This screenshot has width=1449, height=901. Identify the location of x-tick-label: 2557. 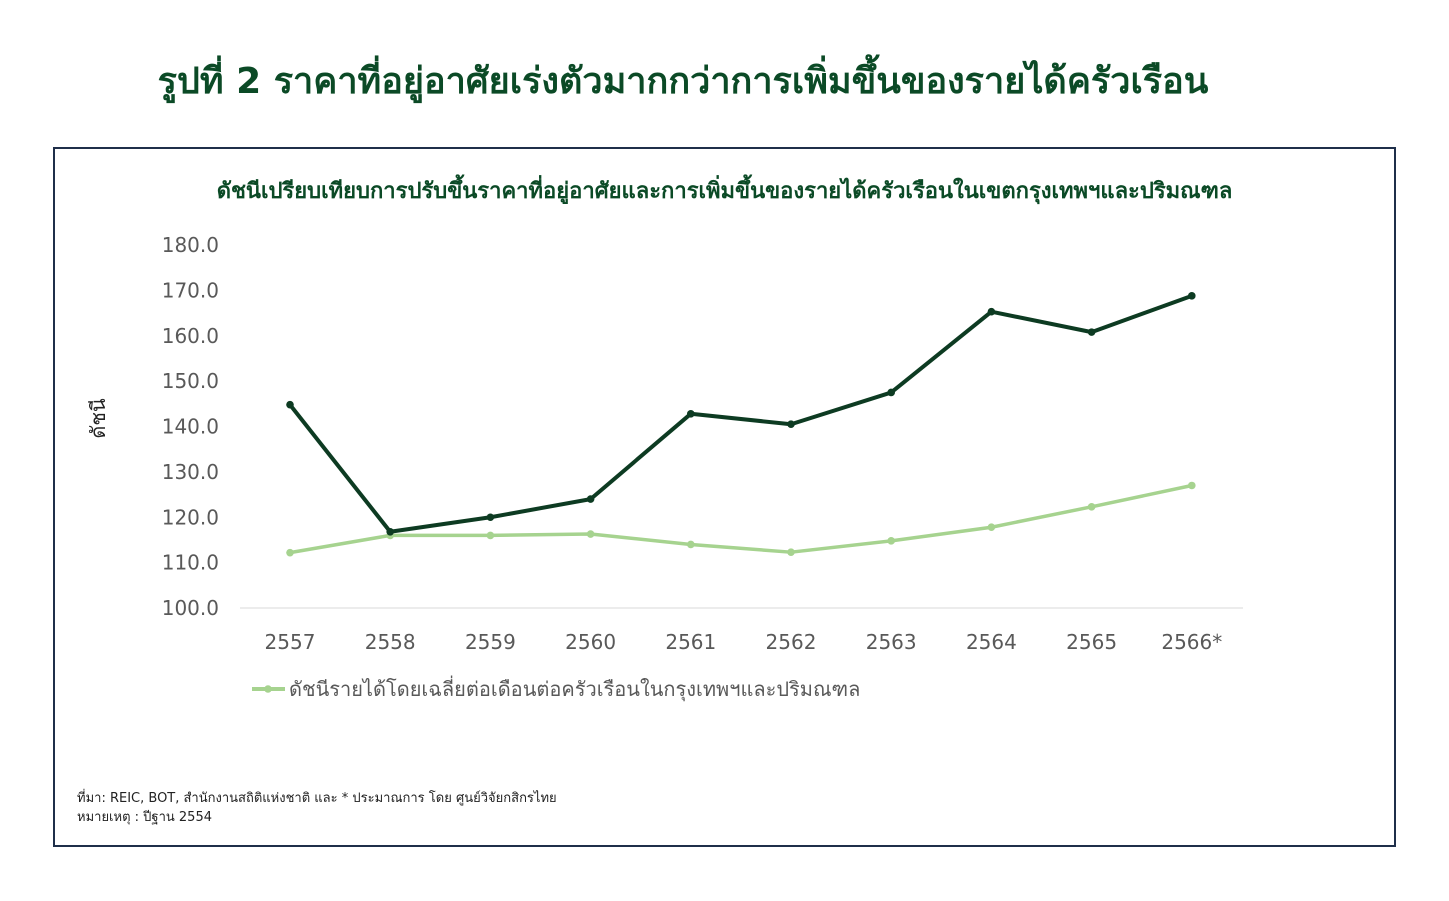
(290, 642).